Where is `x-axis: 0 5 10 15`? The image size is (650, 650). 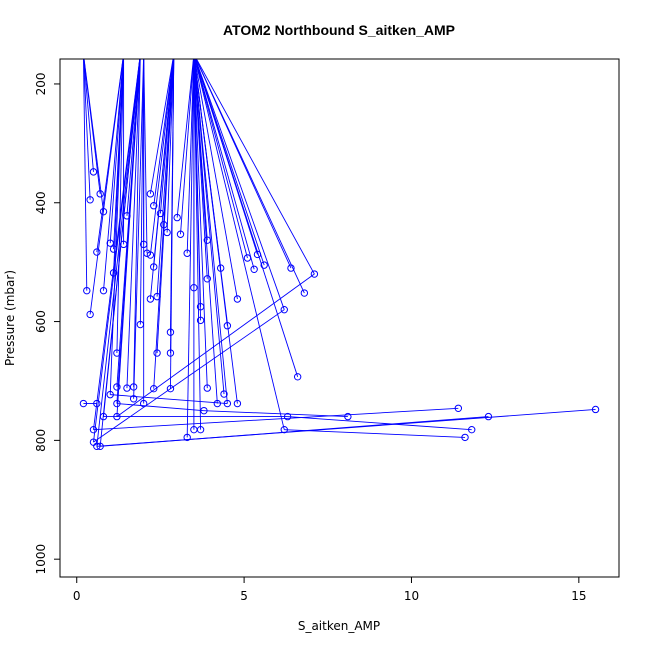 x-axis: 0 5 10 15 is located at coordinates (329, 590).